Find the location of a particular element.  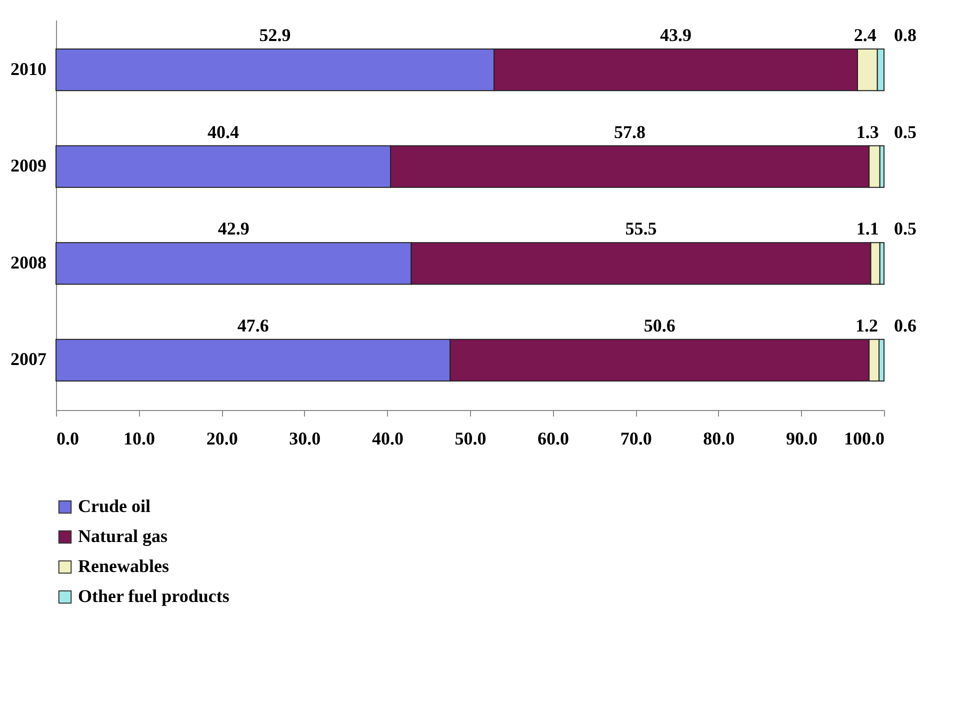

legend-label: Renewables is located at coordinates (123, 566).